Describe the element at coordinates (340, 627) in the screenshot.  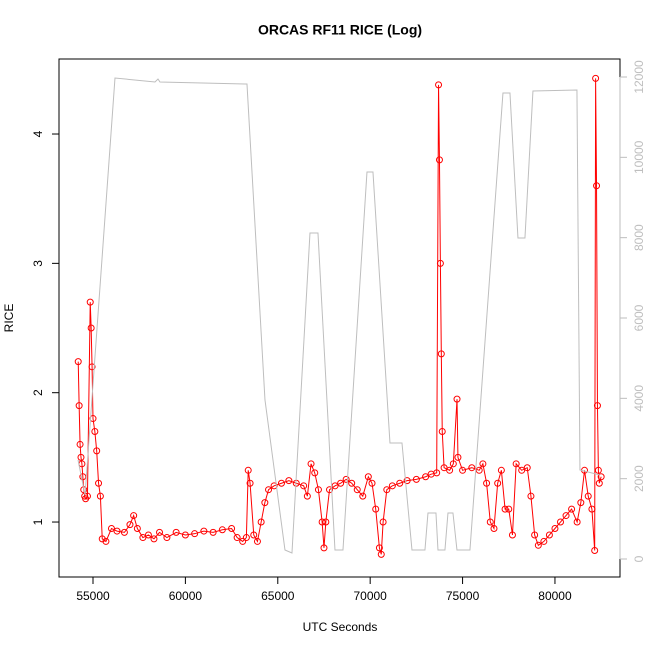
I see `x-axis-label: UTC Seconds` at that location.